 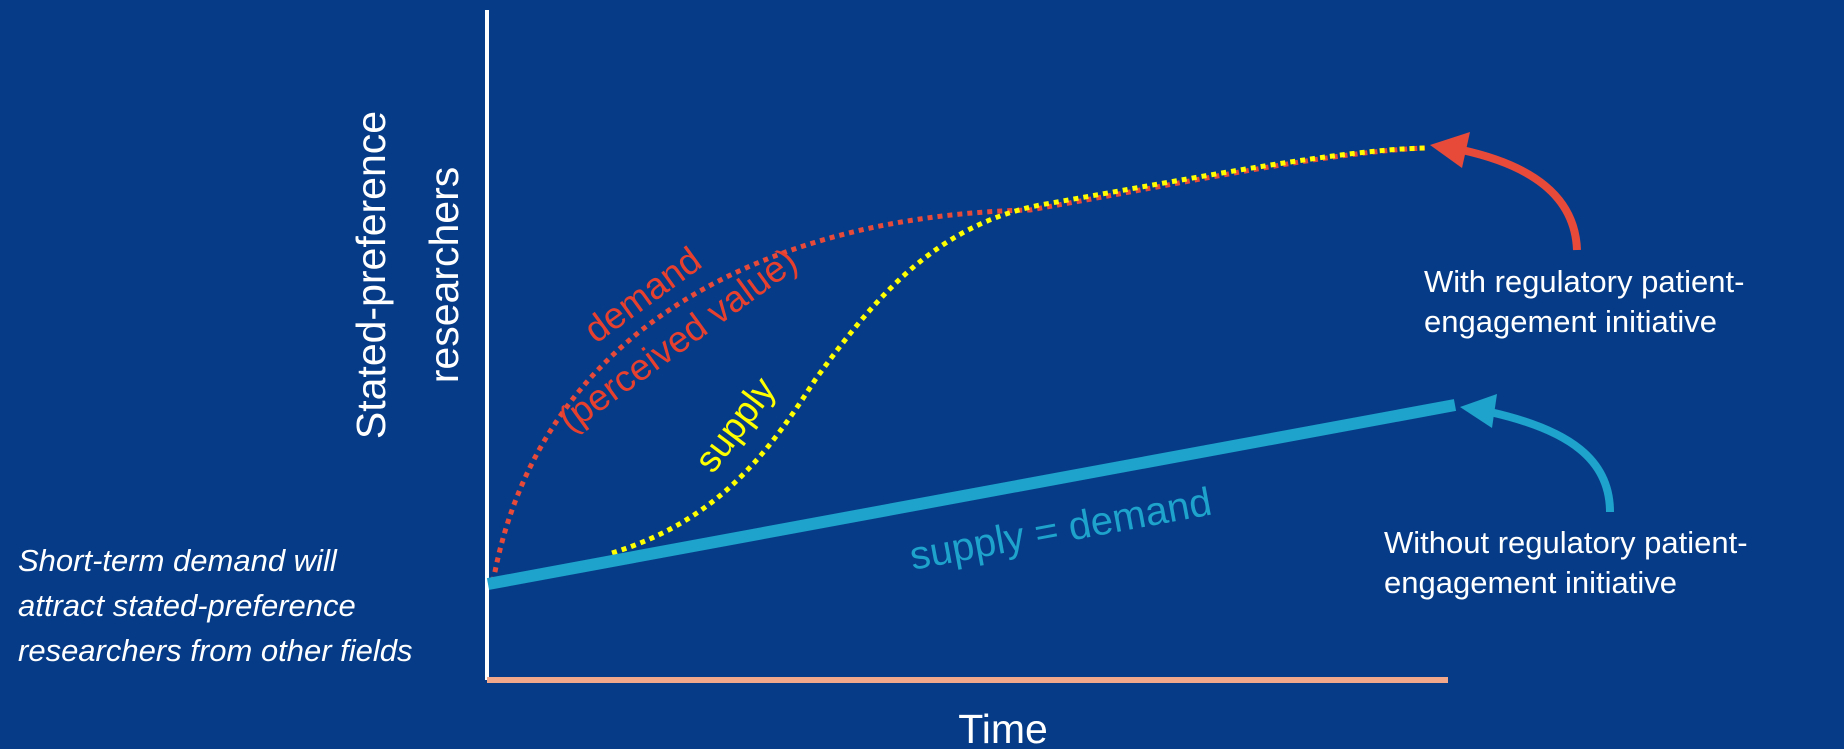 What do you see at coordinates (1551, 460) in the screenshot?
I see `without-initiative-arrow` at bounding box center [1551, 460].